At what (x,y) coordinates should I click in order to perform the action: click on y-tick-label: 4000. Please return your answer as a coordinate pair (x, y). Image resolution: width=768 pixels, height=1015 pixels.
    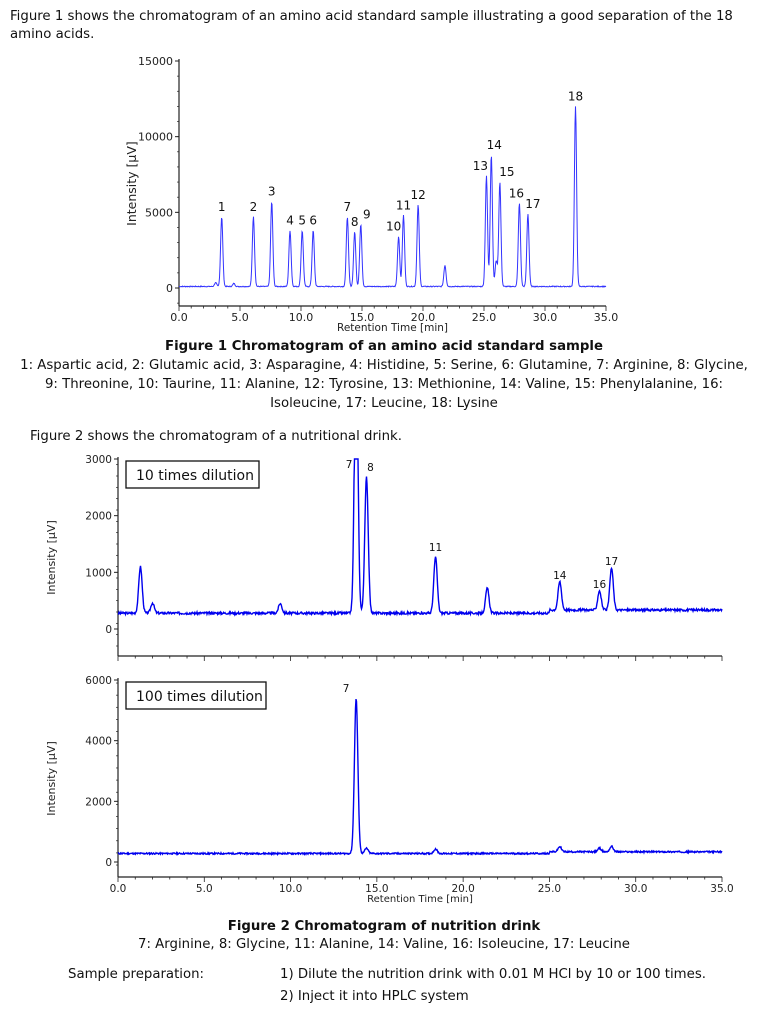
    Looking at the image, I should click on (98, 742).